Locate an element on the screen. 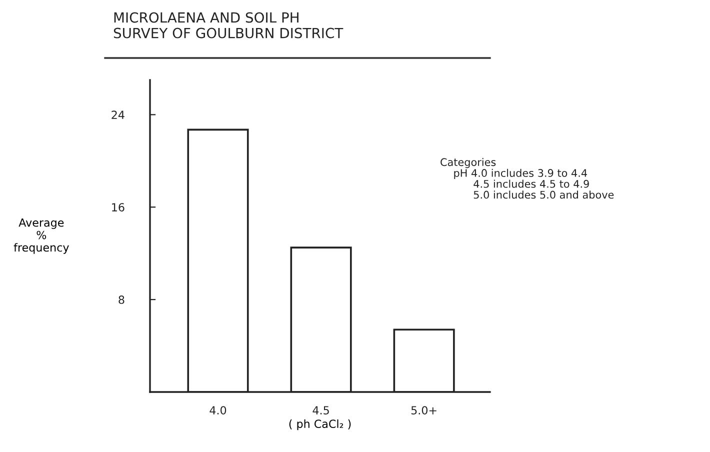 Image resolution: width=710 pixels, height=452 pixels. annotation: Categories pH 4.0 includes 3.9 to 4.4 4.5 includes 4.5 to 4.9 5.0 includes 5.0 and above is located at coordinates (527, 178).